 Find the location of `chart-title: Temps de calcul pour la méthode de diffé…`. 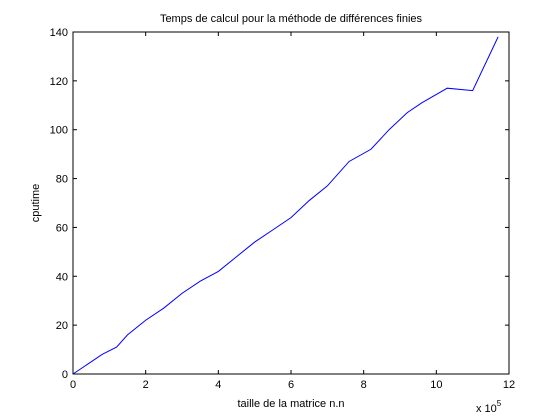

chart-title: Temps de calcul pour la méthode de diffé… is located at coordinates (291, 19).